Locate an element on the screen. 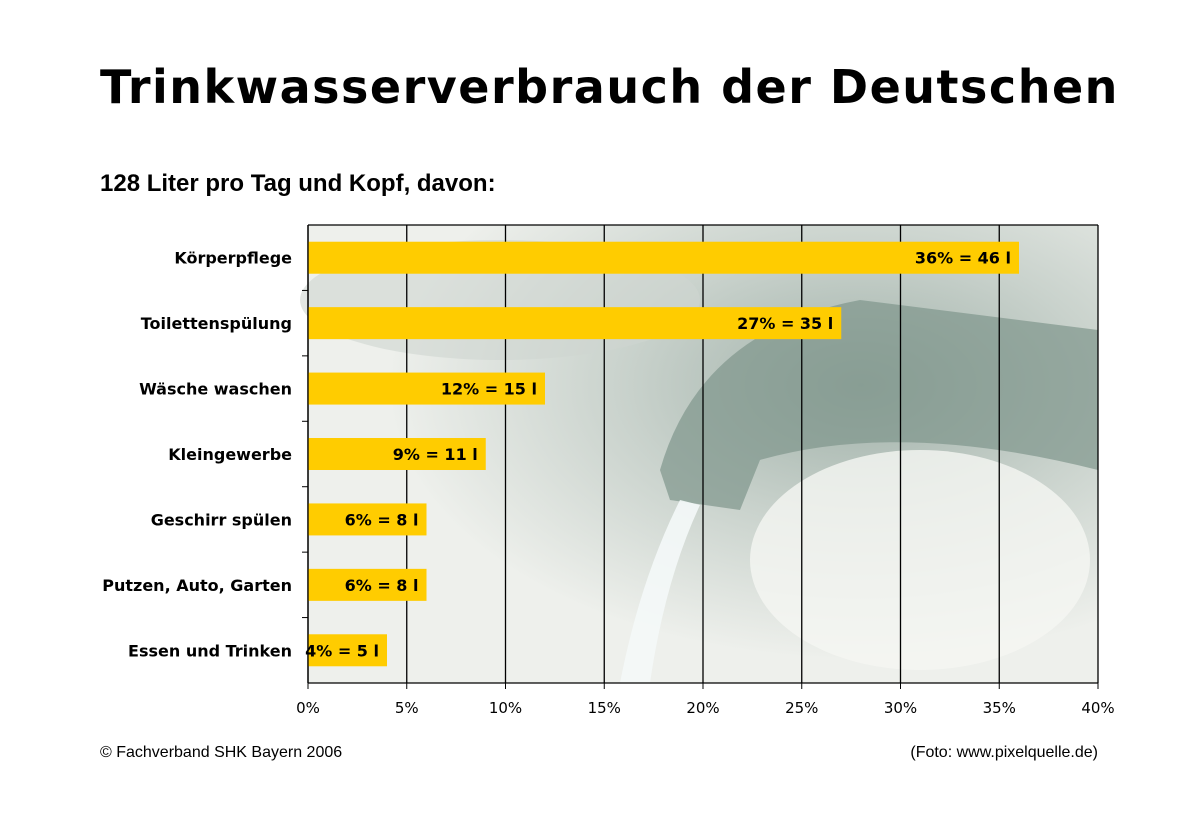  chart-title: Trinkwasserverbrauch der Deutschen is located at coordinates (609, 87).